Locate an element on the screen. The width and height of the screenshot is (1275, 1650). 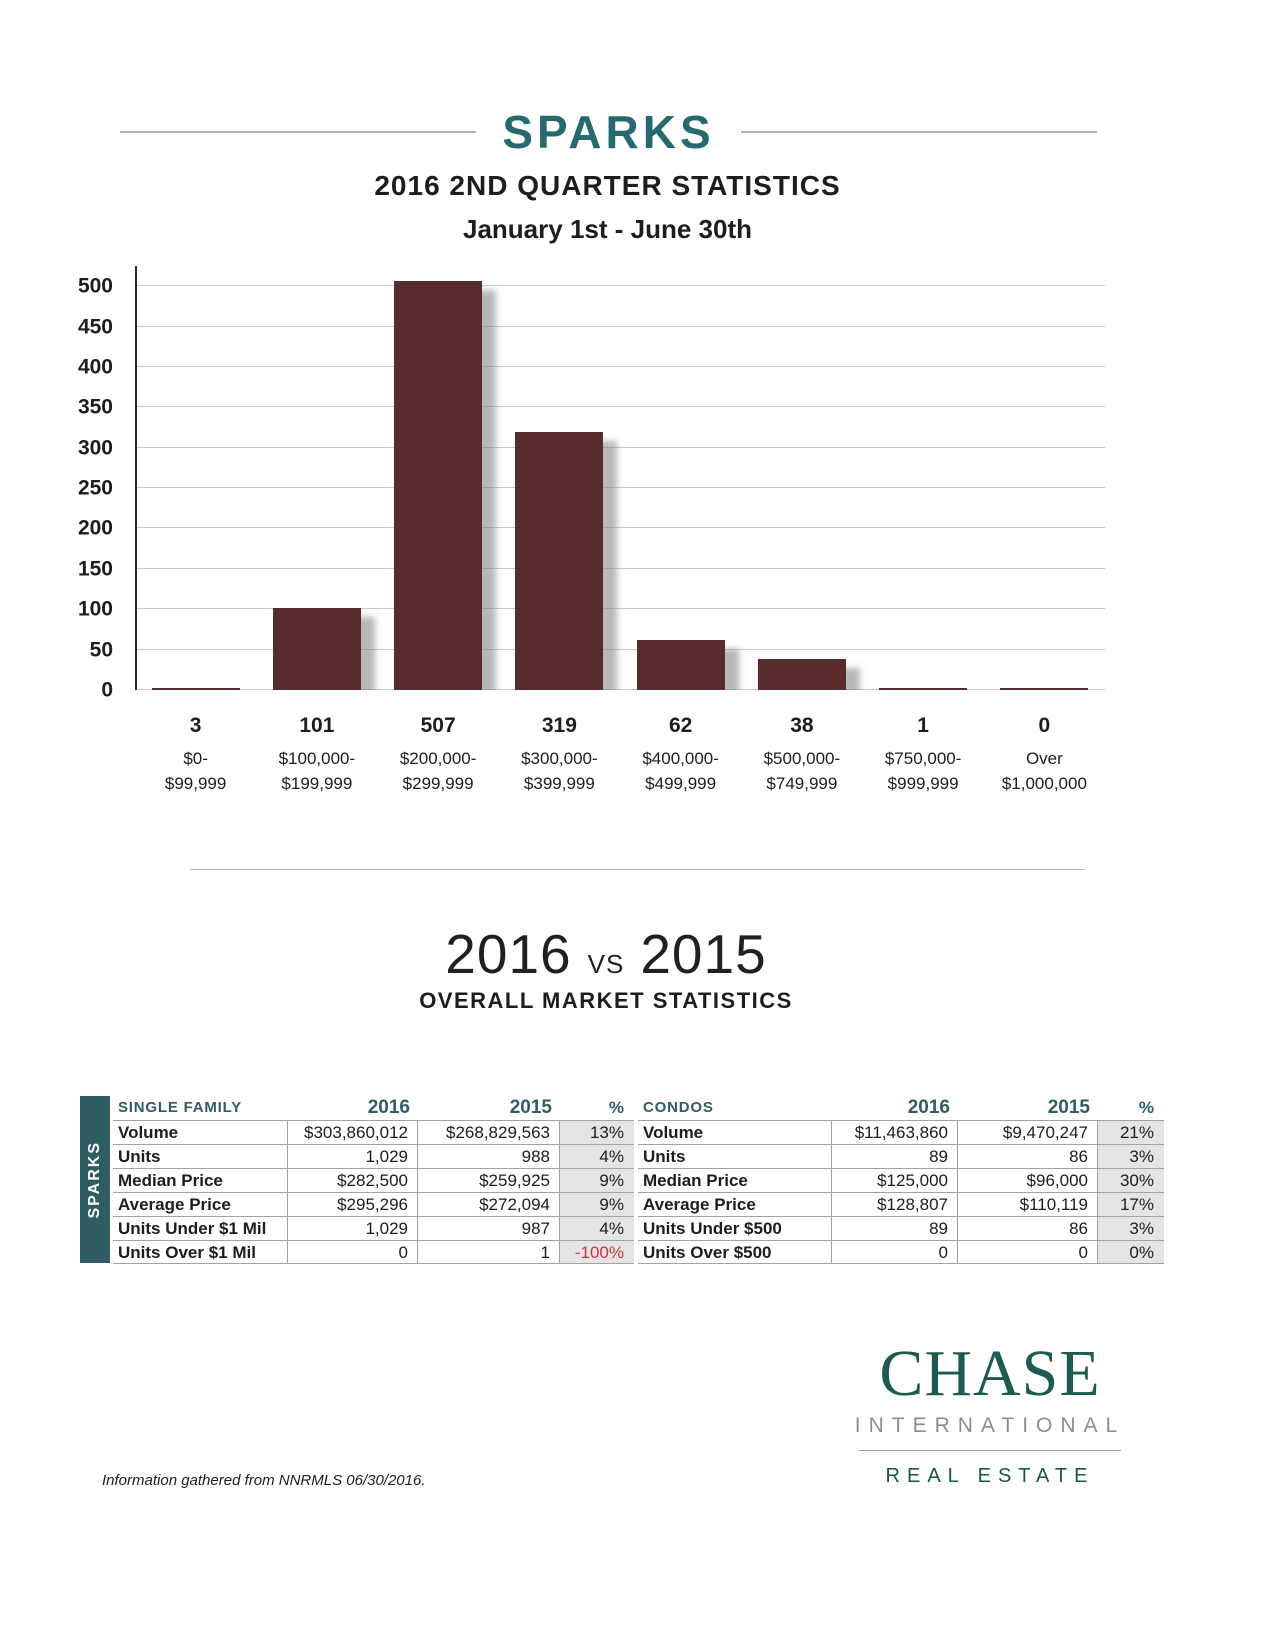
value-2016: $128,807 is located at coordinates (895, 1204).